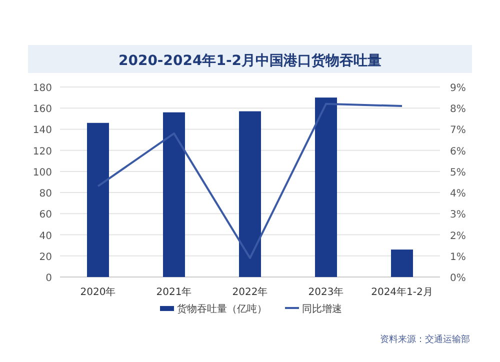 The width and height of the screenshot is (500, 362). I want to click on y2-tick-label: 4%, so click(458, 194).